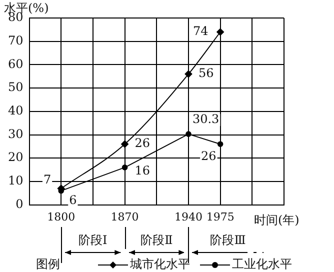 The image size is (334, 272). I want to click on text: 阶段Ⅰ, so click(93, 240).